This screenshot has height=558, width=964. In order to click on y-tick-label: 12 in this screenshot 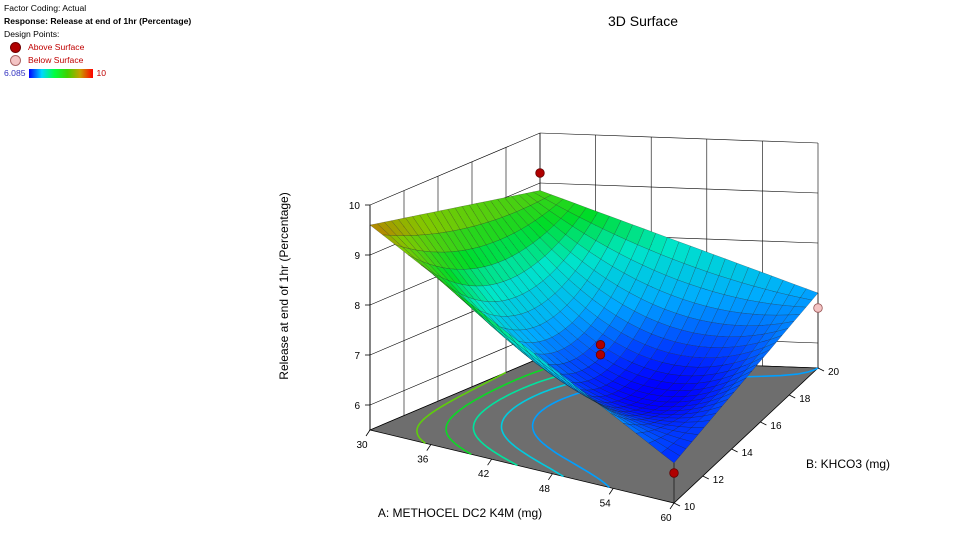, I will do `click(719, 480)`.